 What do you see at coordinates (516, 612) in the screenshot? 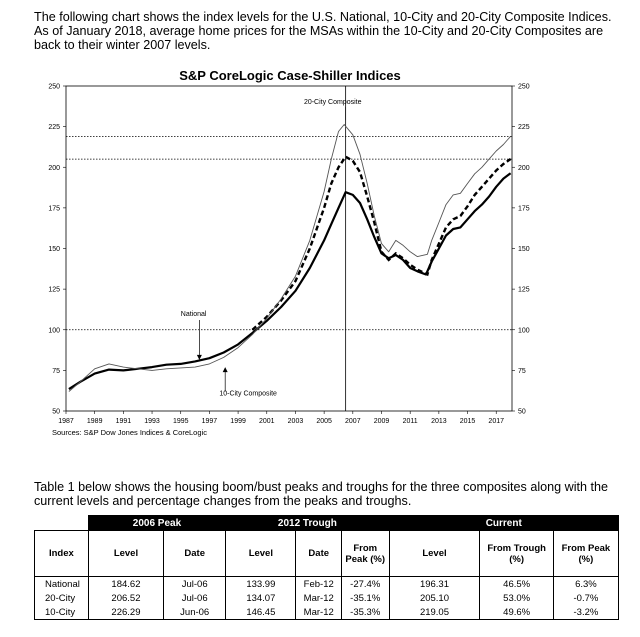
I see `cell: 49.6%` at bounding box center [516, 612].